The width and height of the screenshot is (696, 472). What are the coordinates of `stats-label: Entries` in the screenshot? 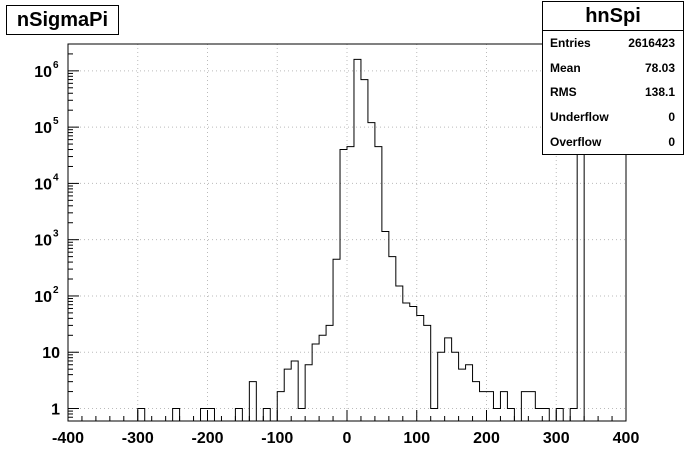 It's located at (570, 43).